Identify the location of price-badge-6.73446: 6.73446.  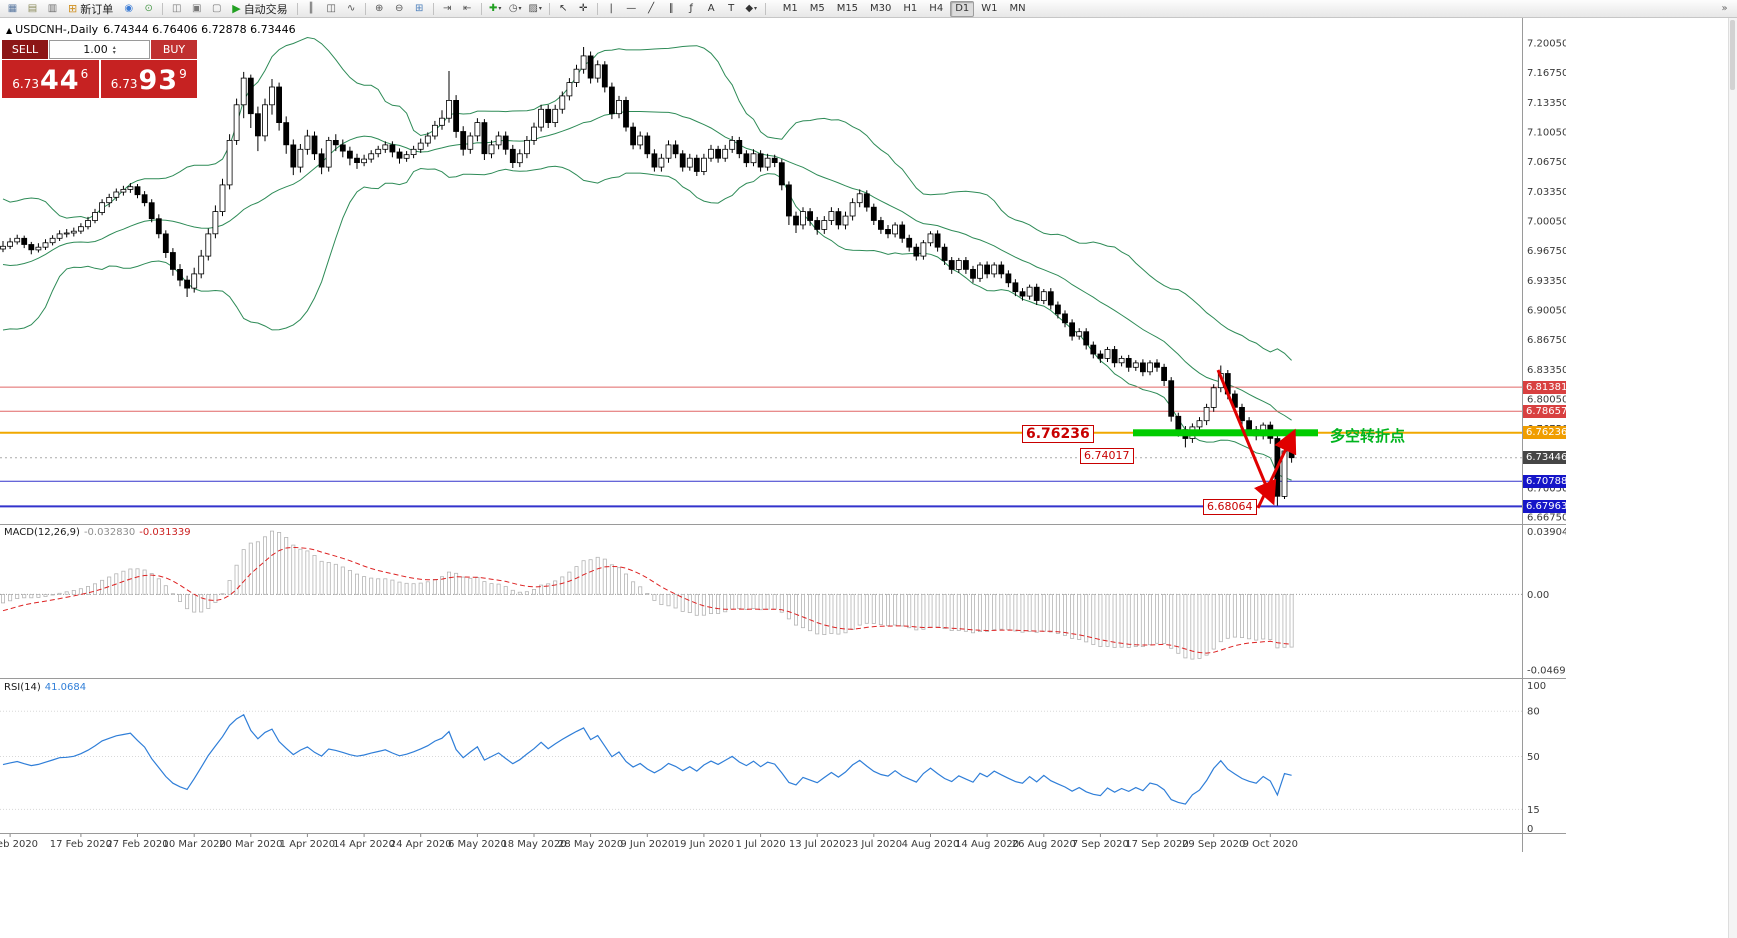
(1545, 457).